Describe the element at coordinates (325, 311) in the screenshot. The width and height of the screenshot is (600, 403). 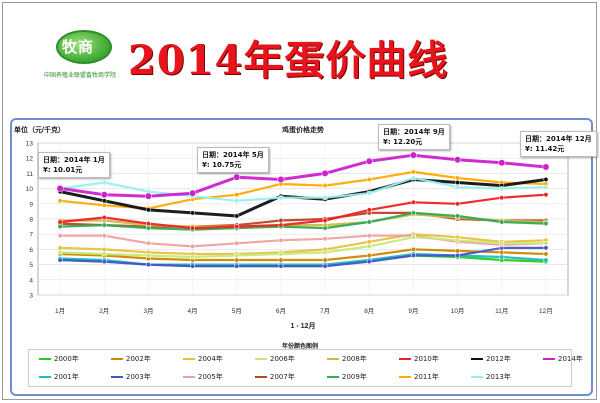
I see `x-tick-label: 7月` at that location.